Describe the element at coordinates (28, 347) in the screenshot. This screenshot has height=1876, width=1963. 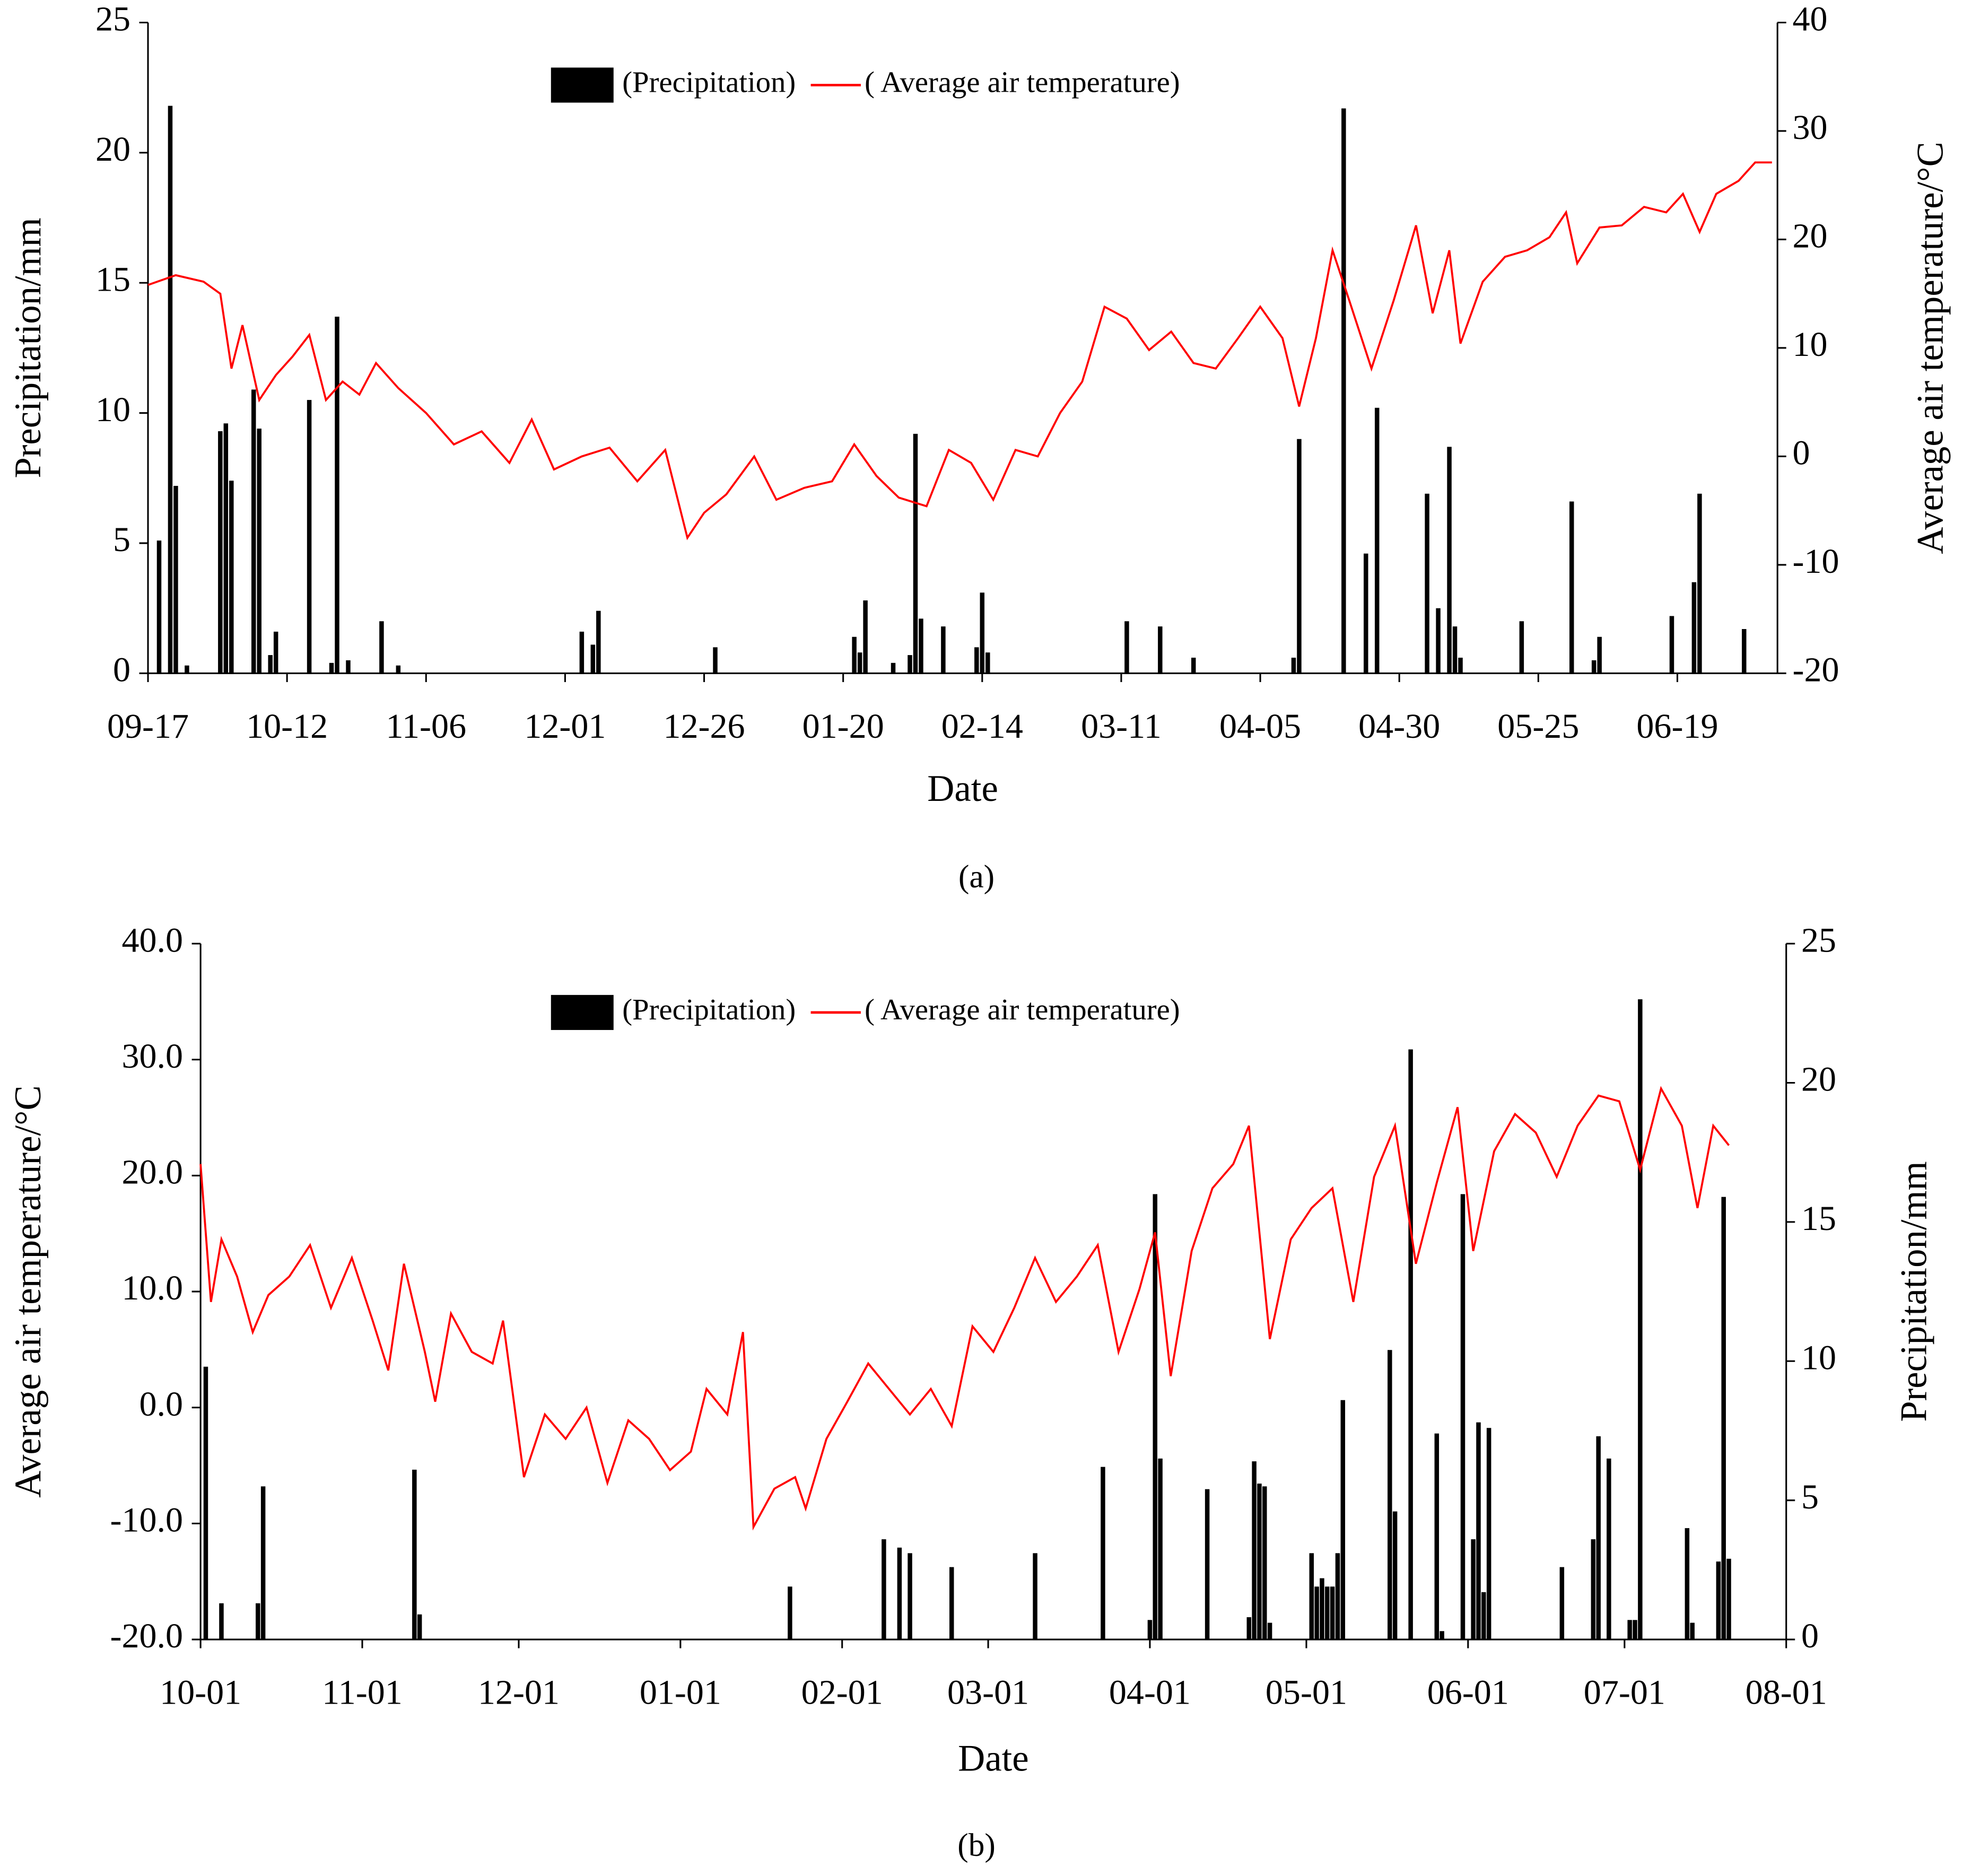
I see `y-axis-label: Precipitation/mm` at that location.